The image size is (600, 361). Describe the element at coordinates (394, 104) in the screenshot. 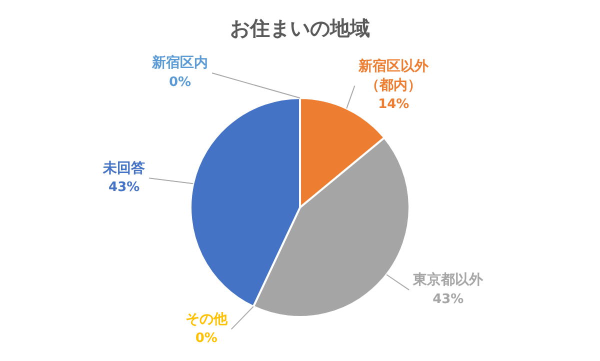

I see `data-label: 14%` at that location.